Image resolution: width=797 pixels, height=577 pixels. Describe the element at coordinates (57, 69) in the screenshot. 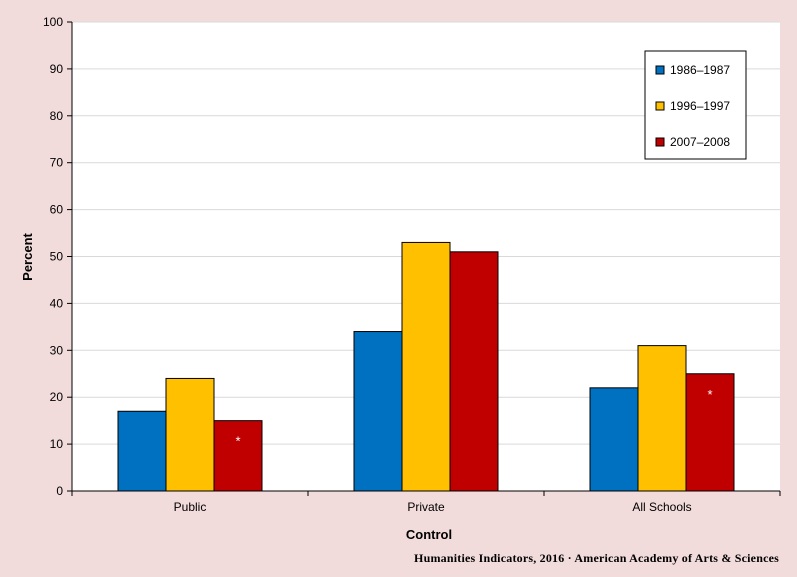

I see `y-tick-label: 90` at that location.